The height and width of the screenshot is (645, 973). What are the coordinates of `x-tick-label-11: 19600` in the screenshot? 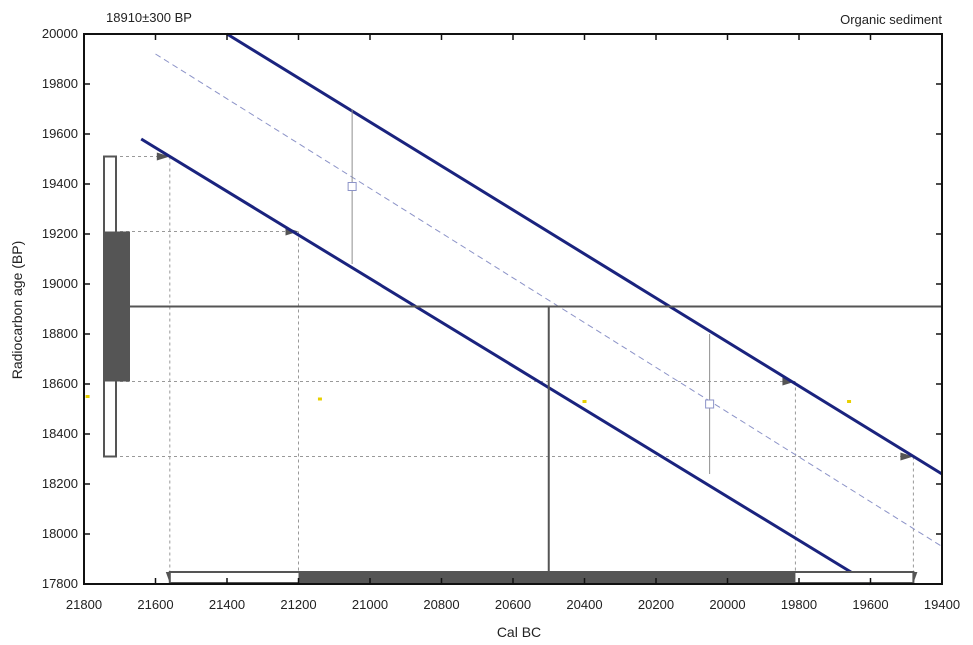 It's located at (870, 604).